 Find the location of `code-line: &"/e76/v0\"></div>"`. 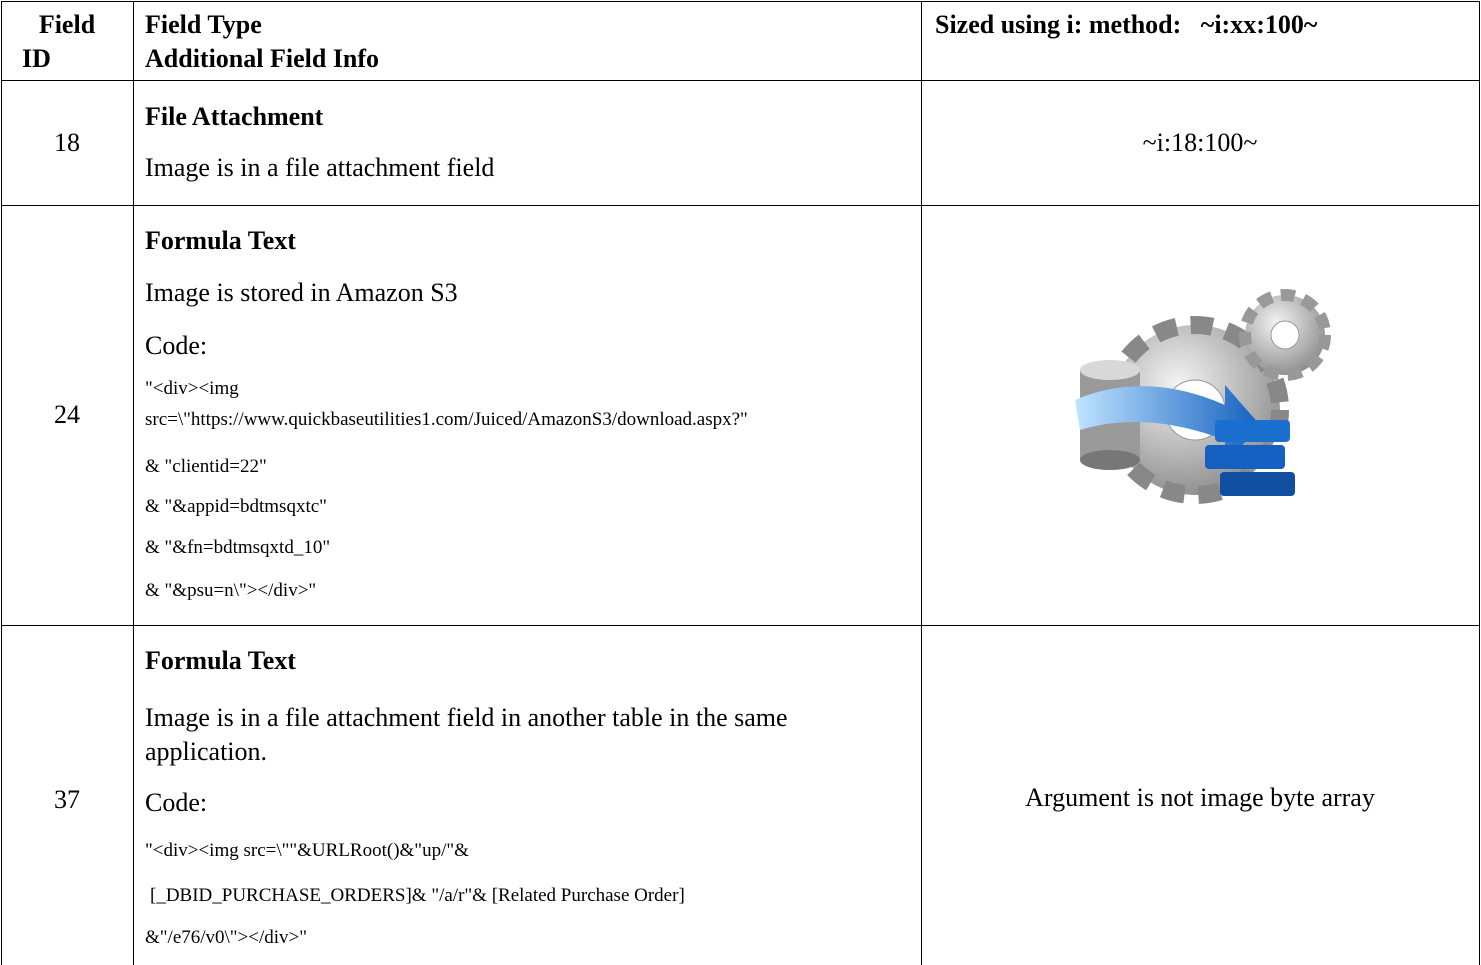

code-line: &"/e76/v0\"></div>" is located at coordinates (226, 937).